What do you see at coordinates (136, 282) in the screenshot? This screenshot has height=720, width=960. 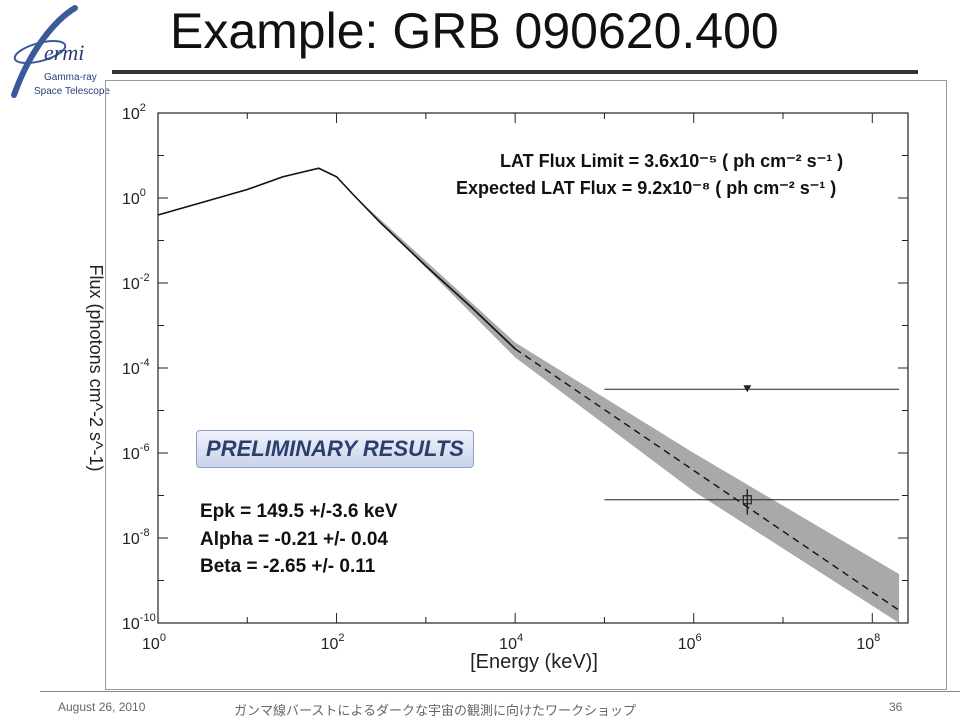 I see `y-tick-label: 10⁻²` at bounding box center [136, 282].